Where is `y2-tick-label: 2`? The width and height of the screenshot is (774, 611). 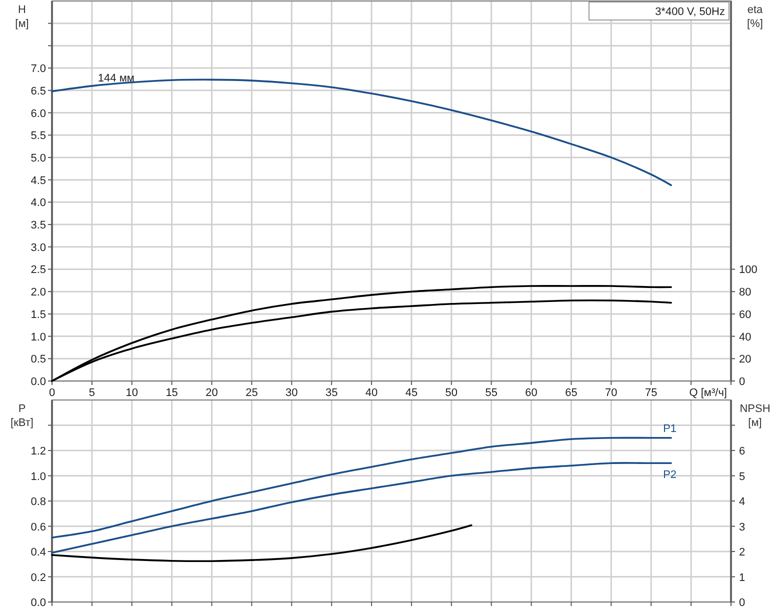
y2-tick-label: 2 is located at coordinates (742, 552).